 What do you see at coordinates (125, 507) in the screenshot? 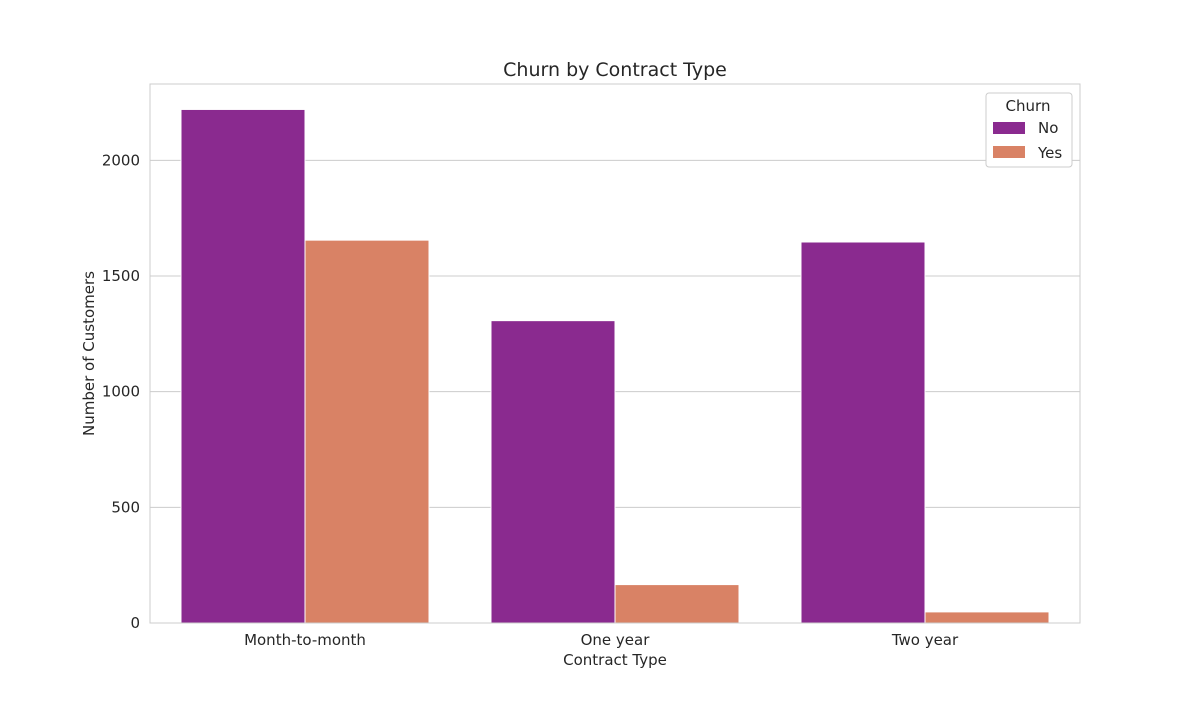
I see `y-tick-label: 500` at bounding box center [125, 507].